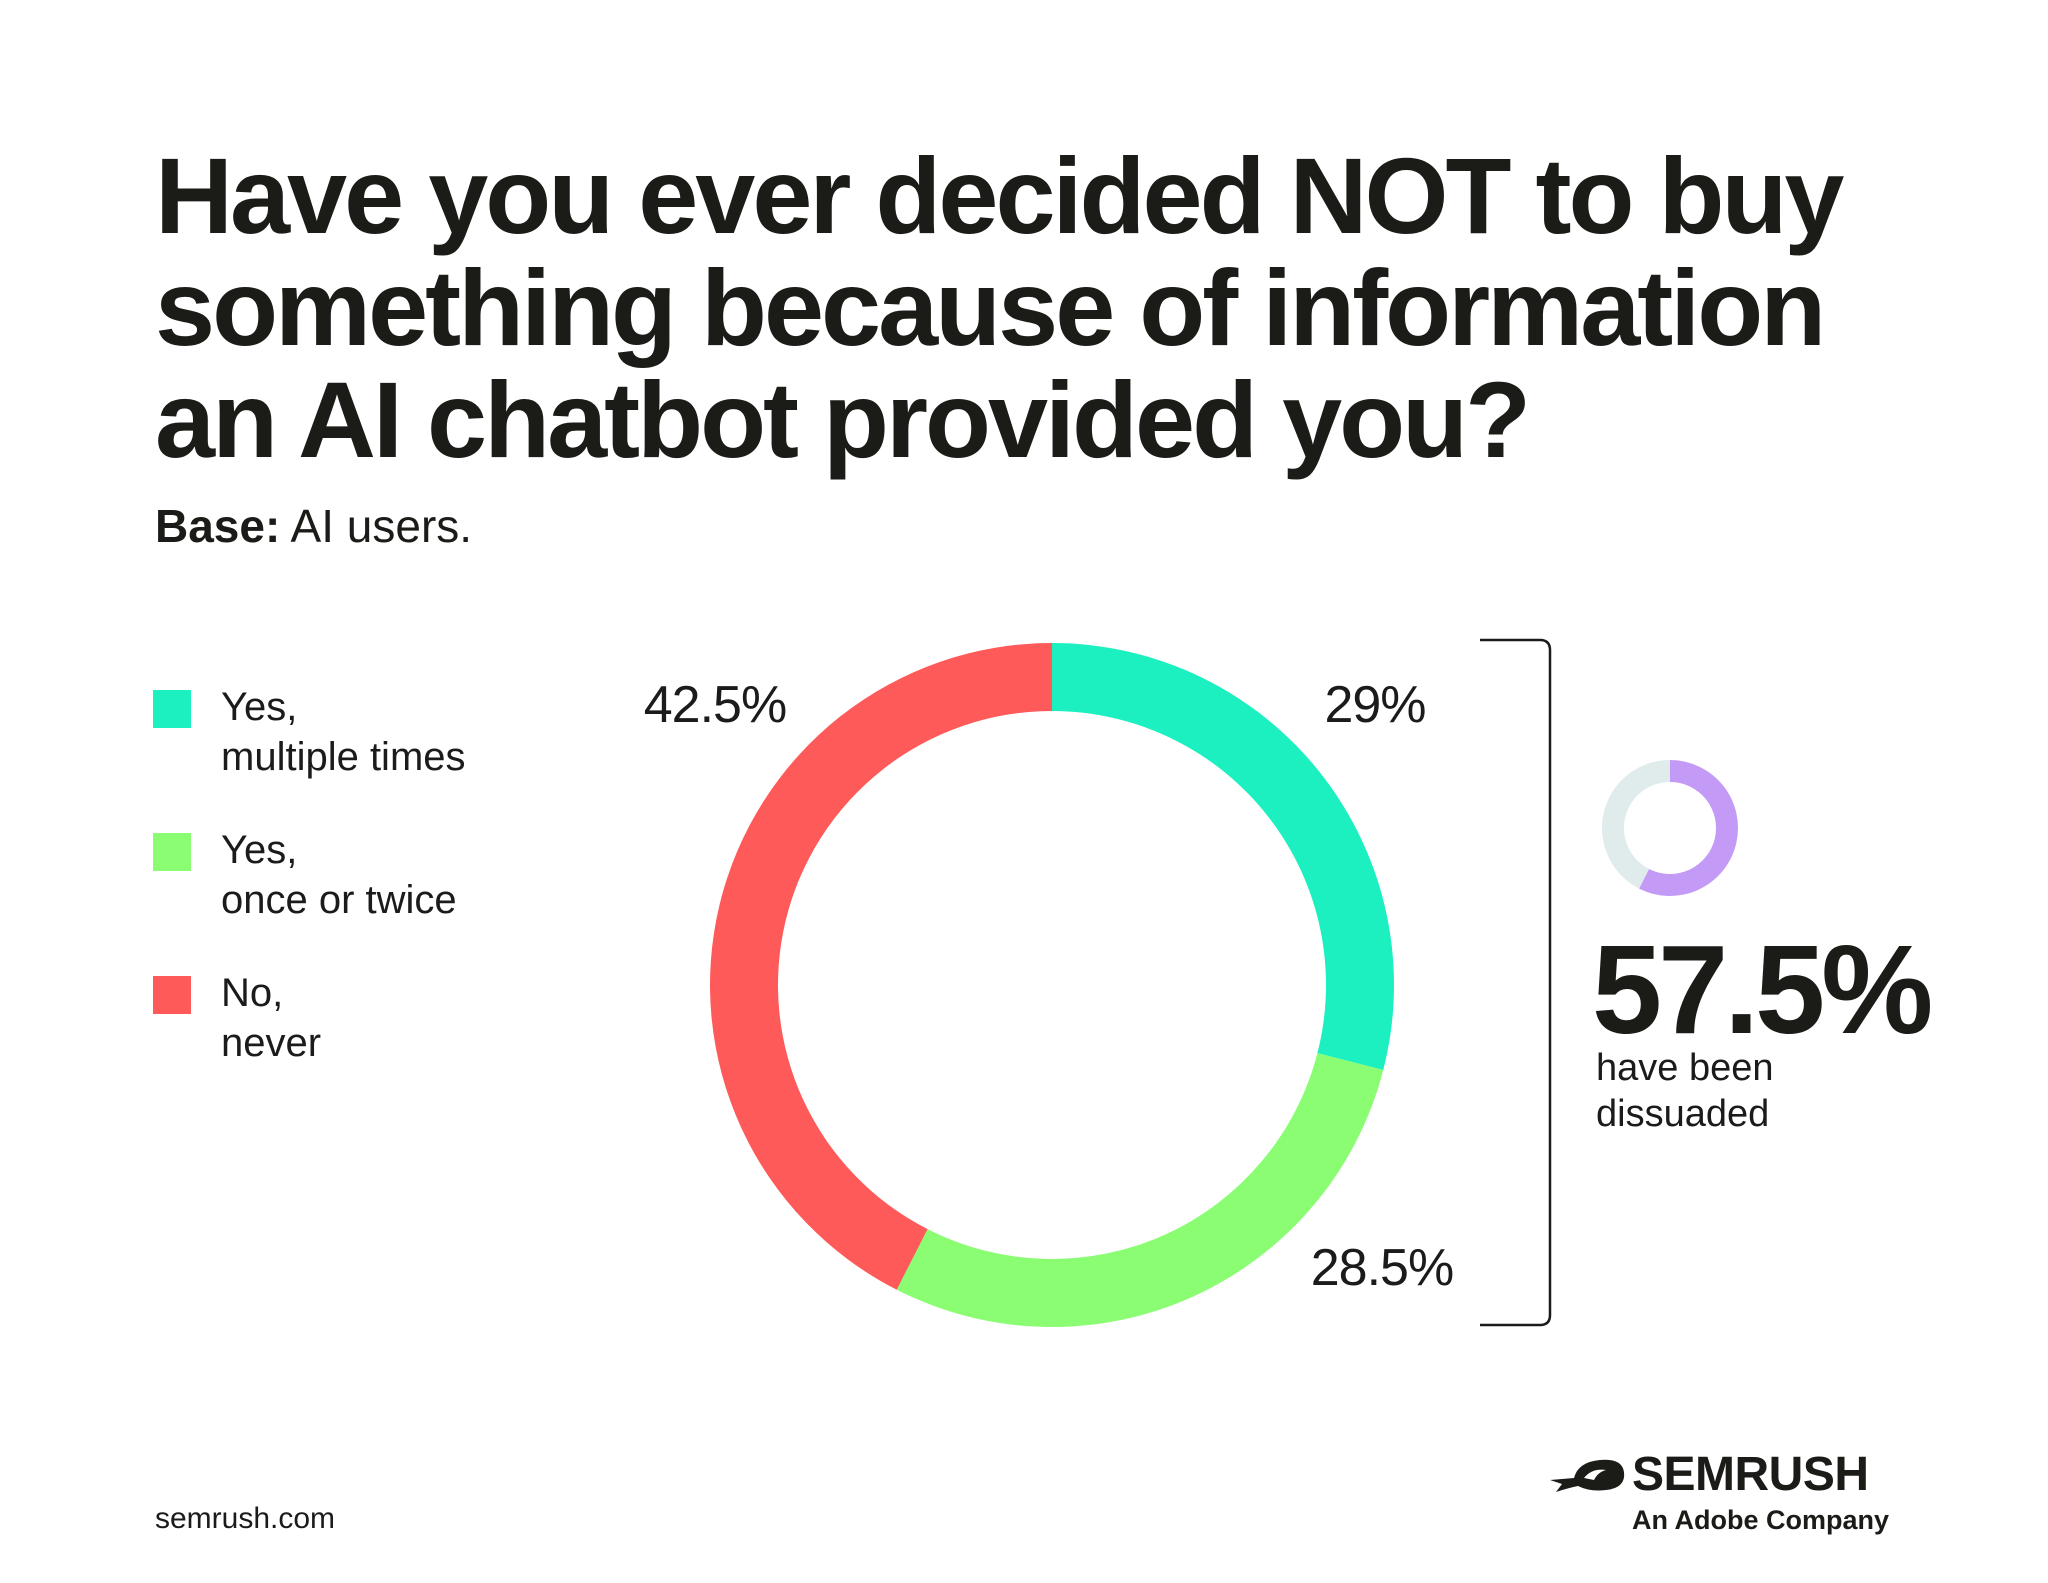  Describe the element at coordinates (343, 732) in the screenshot. I see `legend-label-yes-multiple: Yes, multiple times` at that location.